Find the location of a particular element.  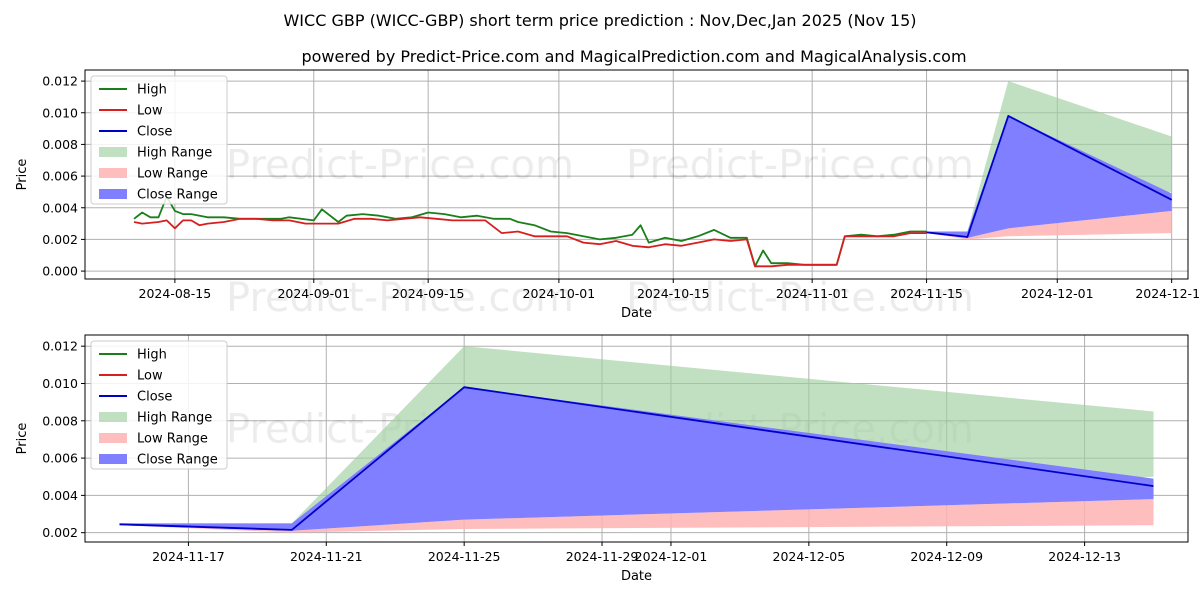

high-line is located at coordinates (530, 231).